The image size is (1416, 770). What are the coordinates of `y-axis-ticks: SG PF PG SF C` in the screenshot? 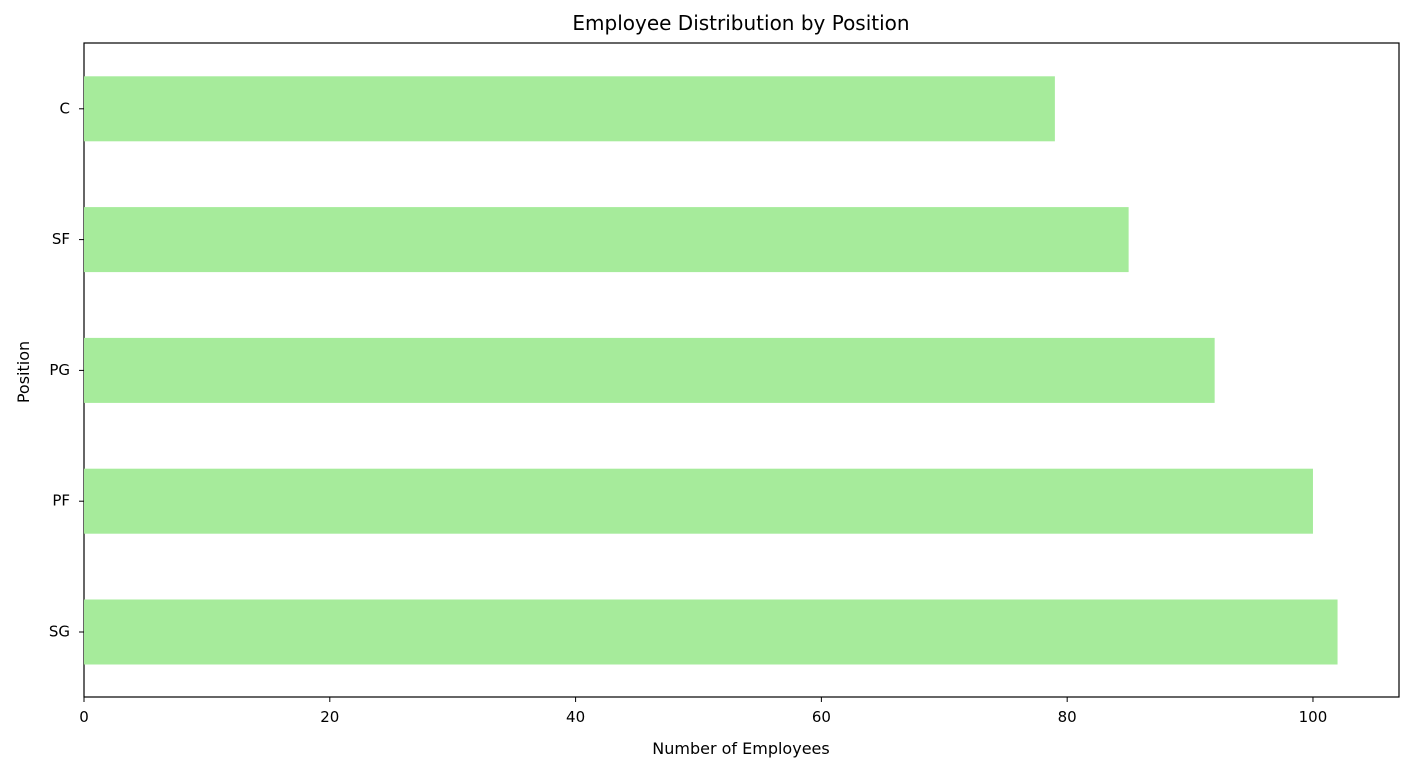 It's located at (66, 370).